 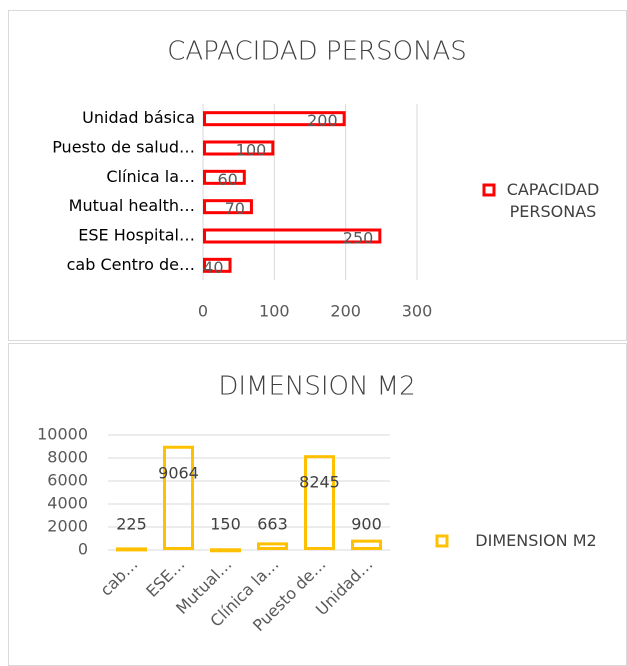 What do you see at coordinates (225, 524) in the screenshot?
I see `data-label: 150` at bounding box center [225, 524].